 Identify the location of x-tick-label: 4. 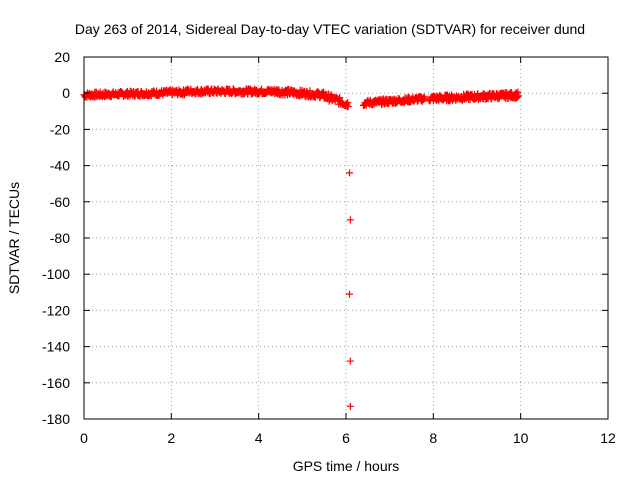
(259, 438).